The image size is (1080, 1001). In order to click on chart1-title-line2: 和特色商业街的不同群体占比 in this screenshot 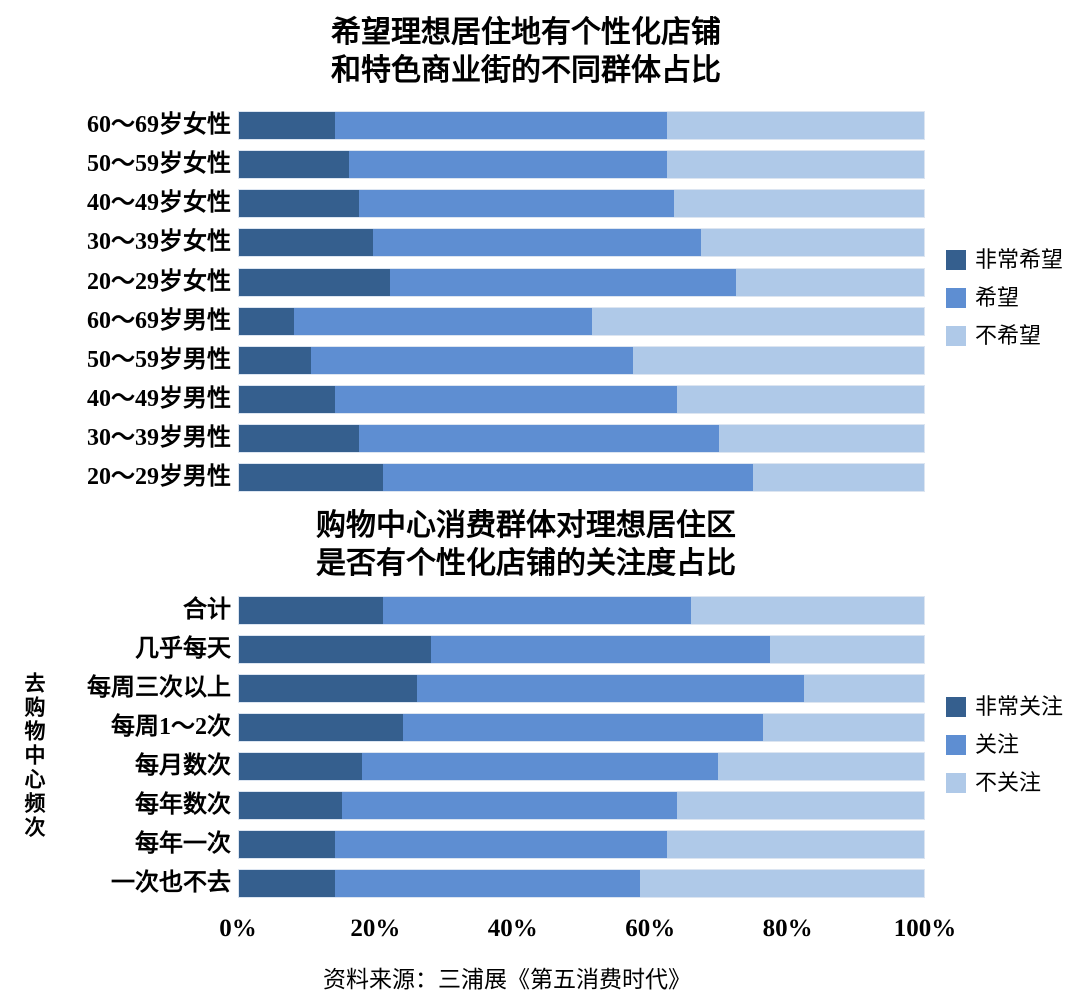, I will do `click(526, 70)`.